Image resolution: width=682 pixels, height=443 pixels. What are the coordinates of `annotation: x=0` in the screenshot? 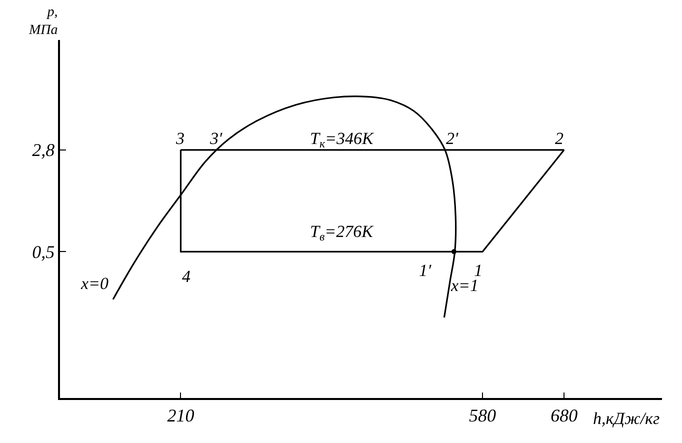 It's located at (95, 283).